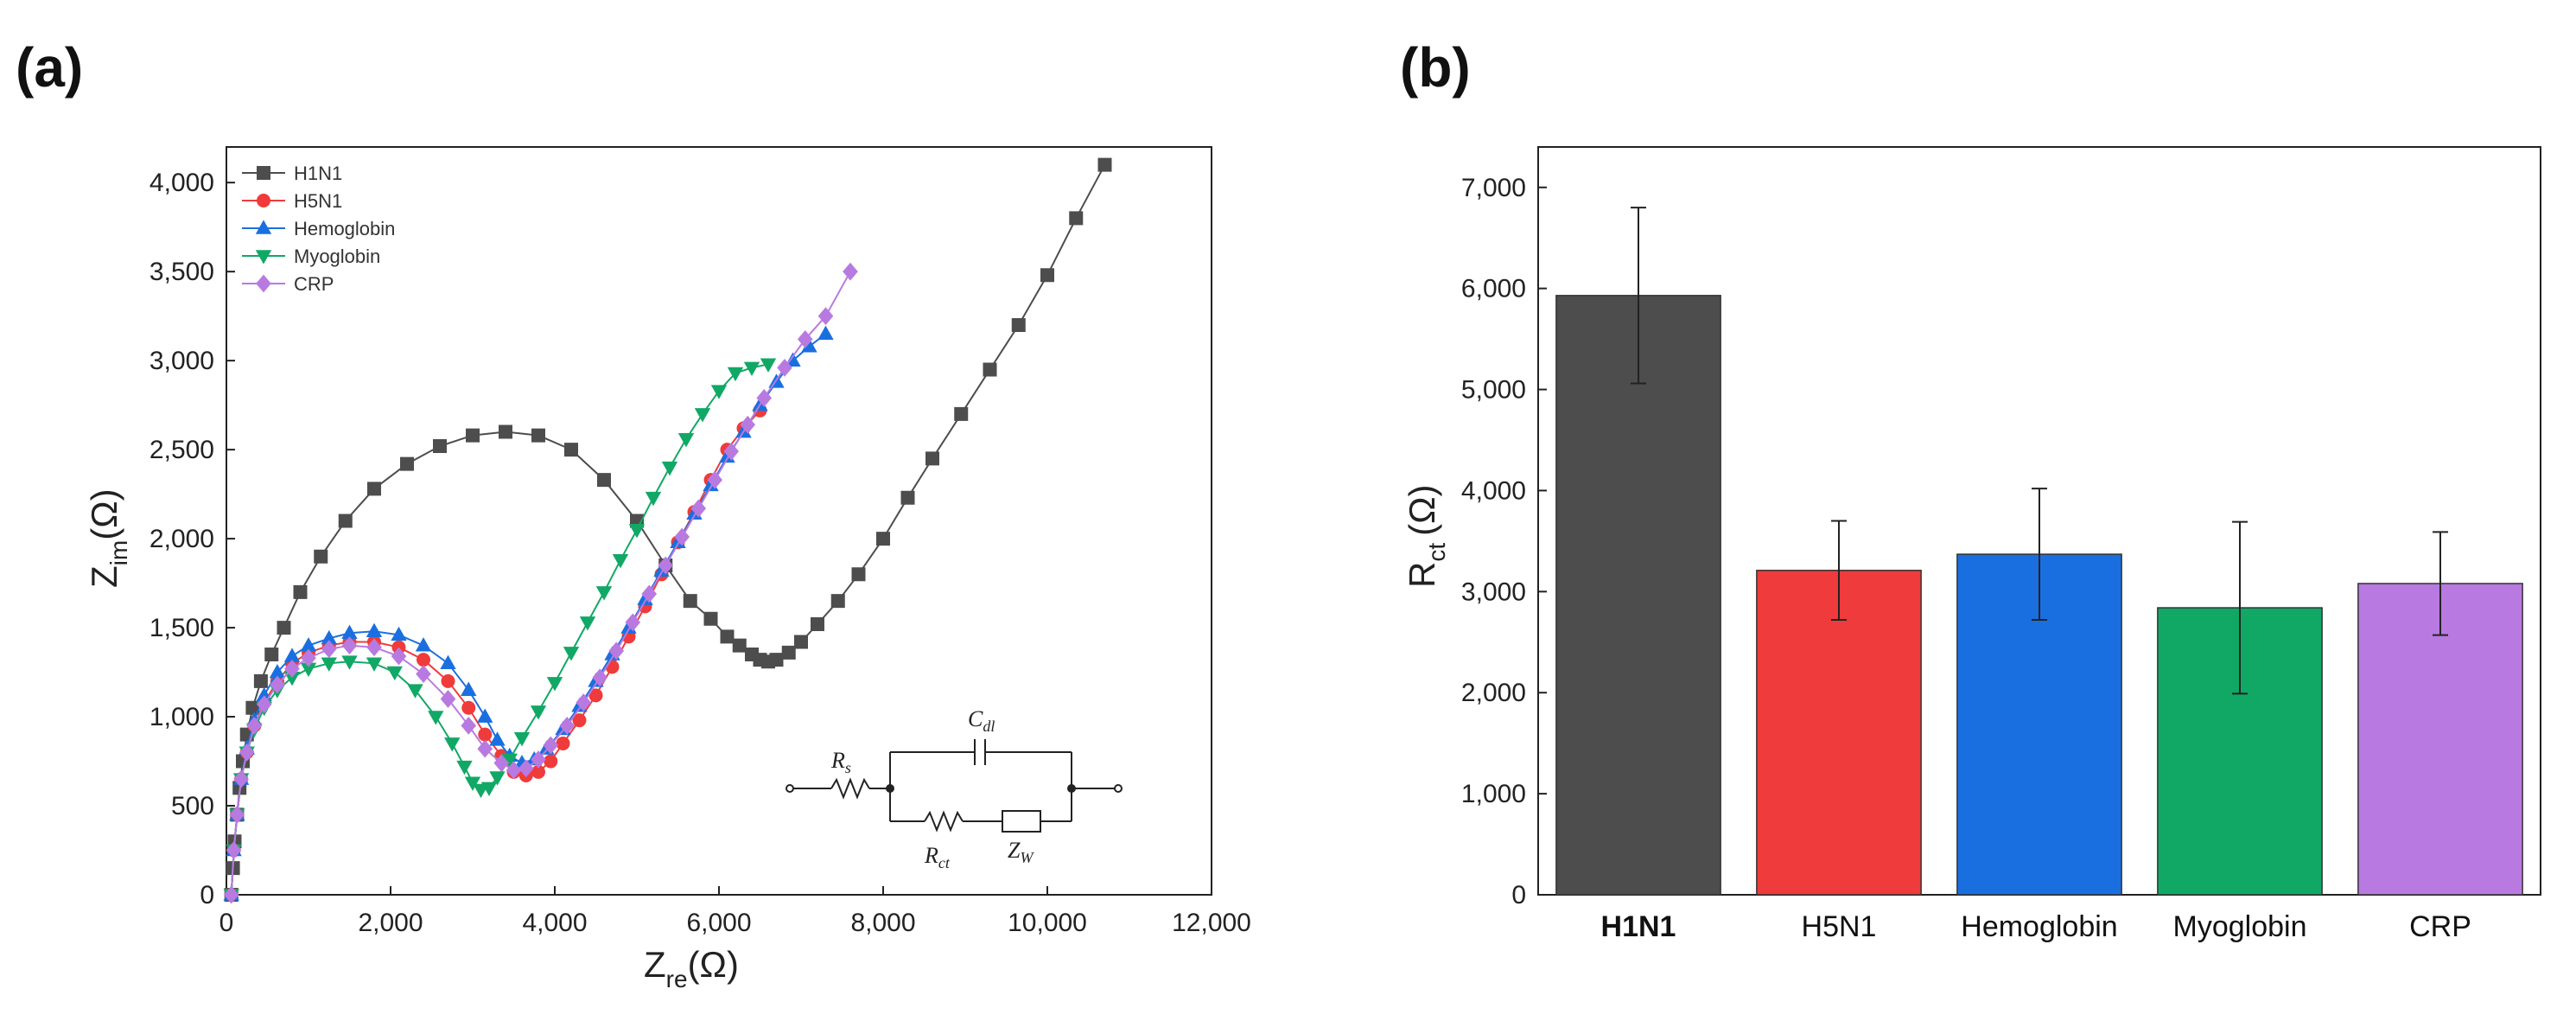 The image size is (2576, 1021). What do you see at coordinates (292, 173) in the screenshot?
I see `legend-entry-h1n1: H1N1` at bounding box center [292, 173].